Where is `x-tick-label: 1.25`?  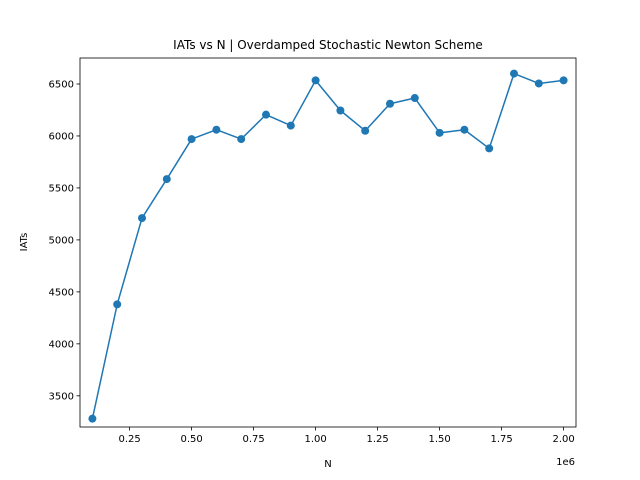 x-tick-label: 1.25 is located at coordinates (377, 439).